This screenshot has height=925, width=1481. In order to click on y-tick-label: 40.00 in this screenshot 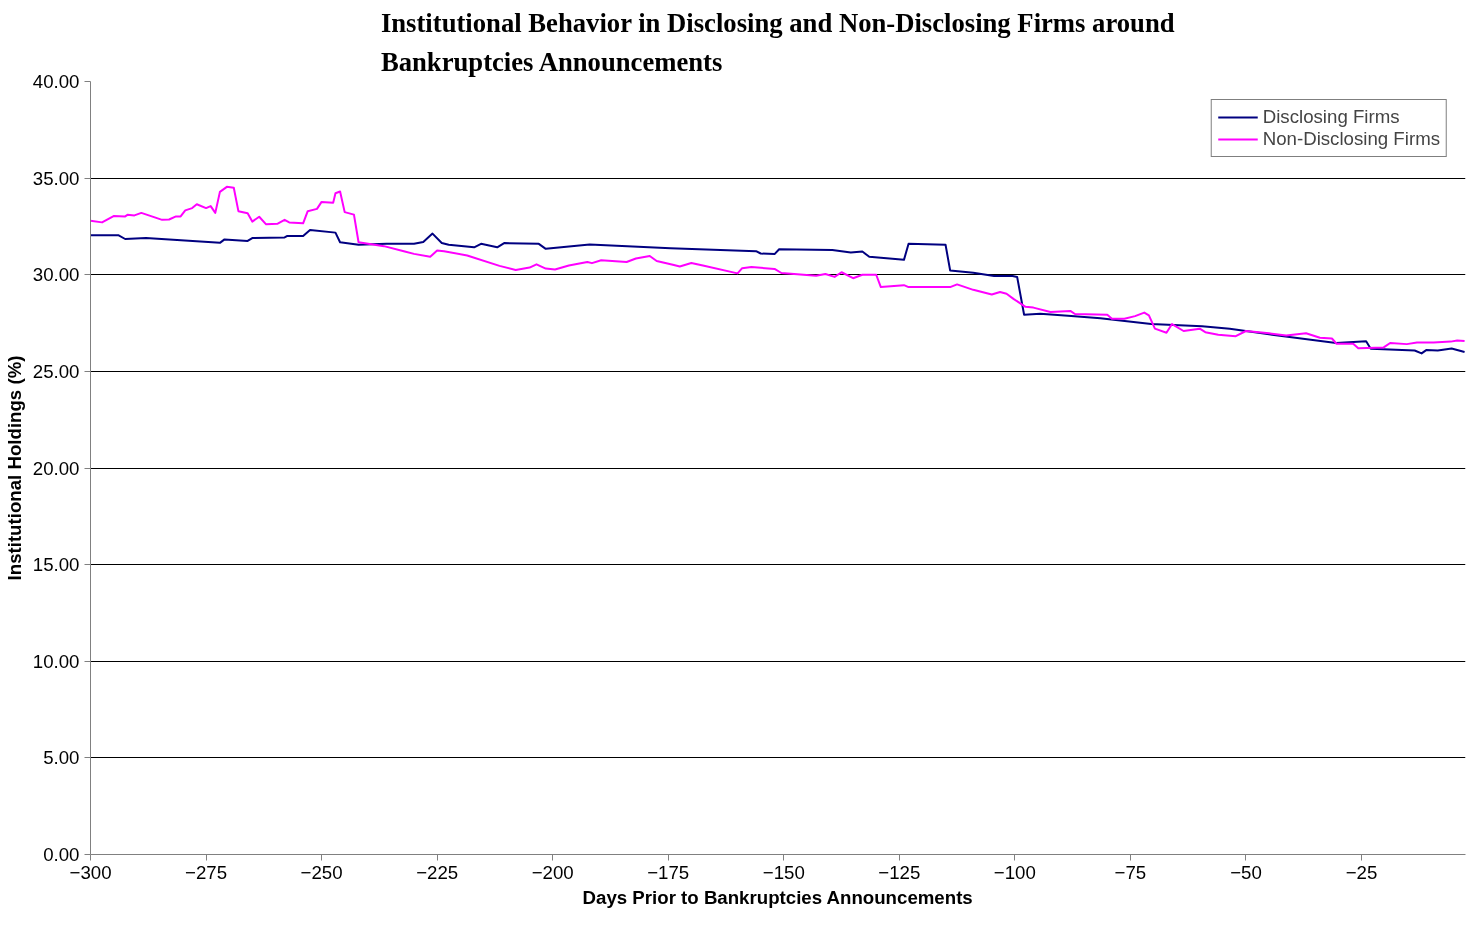, I will do `click(56, 81)`.